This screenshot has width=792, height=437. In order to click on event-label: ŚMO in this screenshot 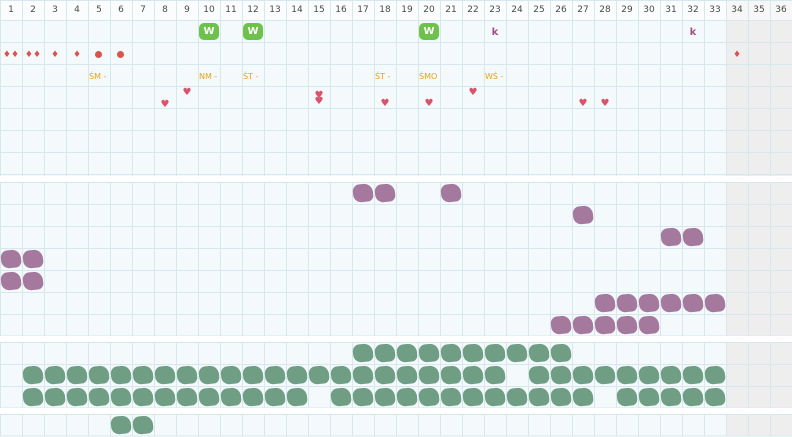, I will do `click(428, 76)`.